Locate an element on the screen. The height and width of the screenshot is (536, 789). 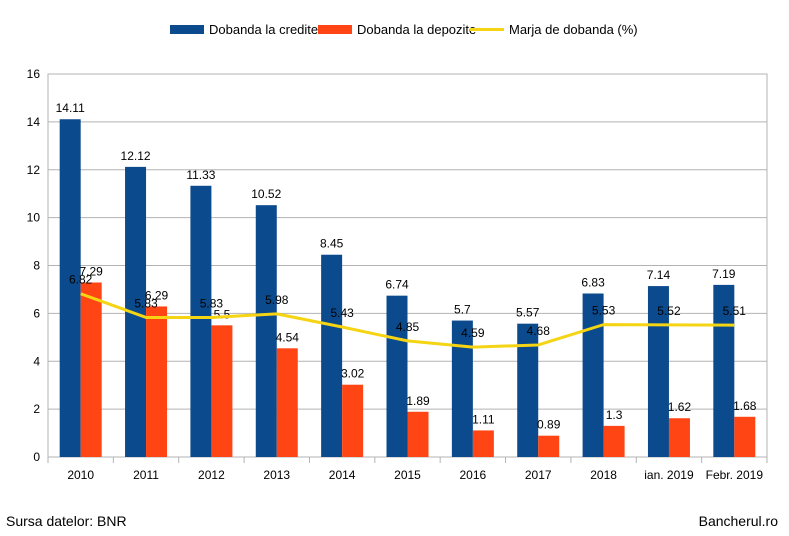
x-tick-label: 2017 is located at coordinates (538, 475).